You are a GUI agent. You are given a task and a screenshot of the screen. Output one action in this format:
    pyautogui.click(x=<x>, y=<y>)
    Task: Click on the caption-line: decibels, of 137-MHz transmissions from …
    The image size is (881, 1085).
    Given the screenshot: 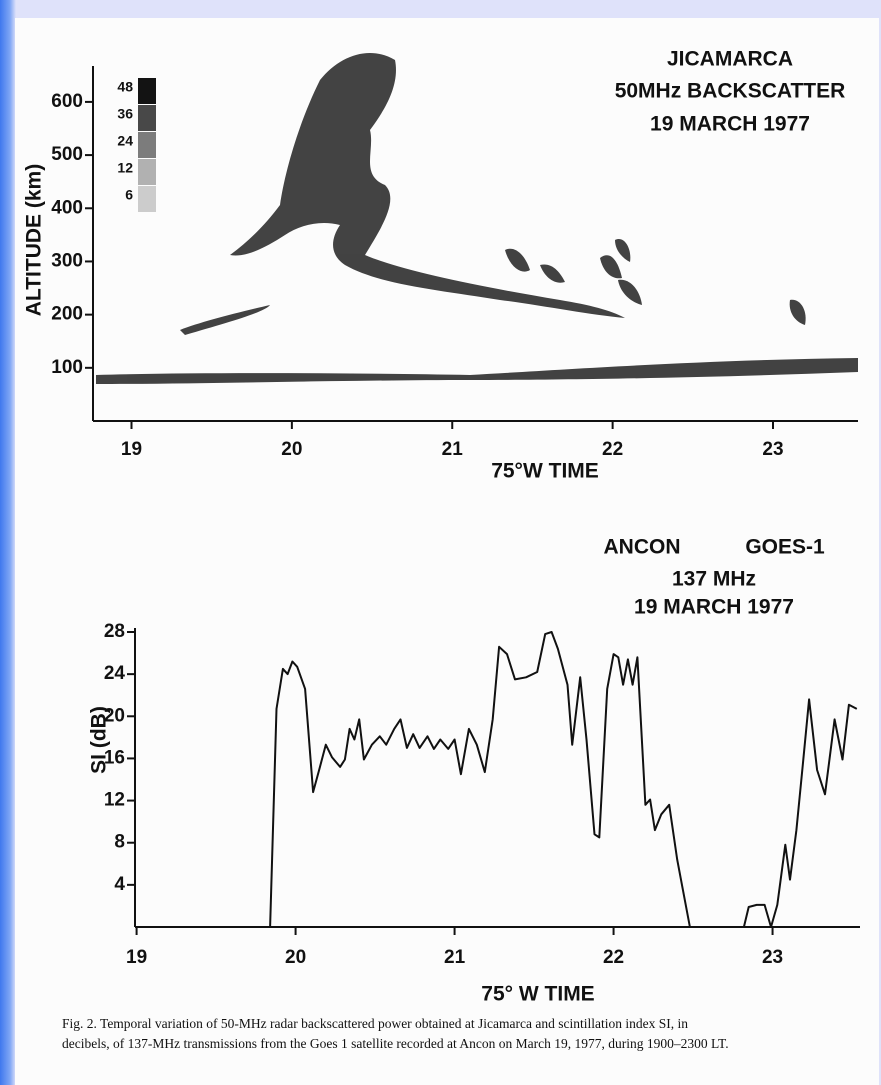 What is the action you would take?
    pyautogui.click(x=395, y=1043)
    